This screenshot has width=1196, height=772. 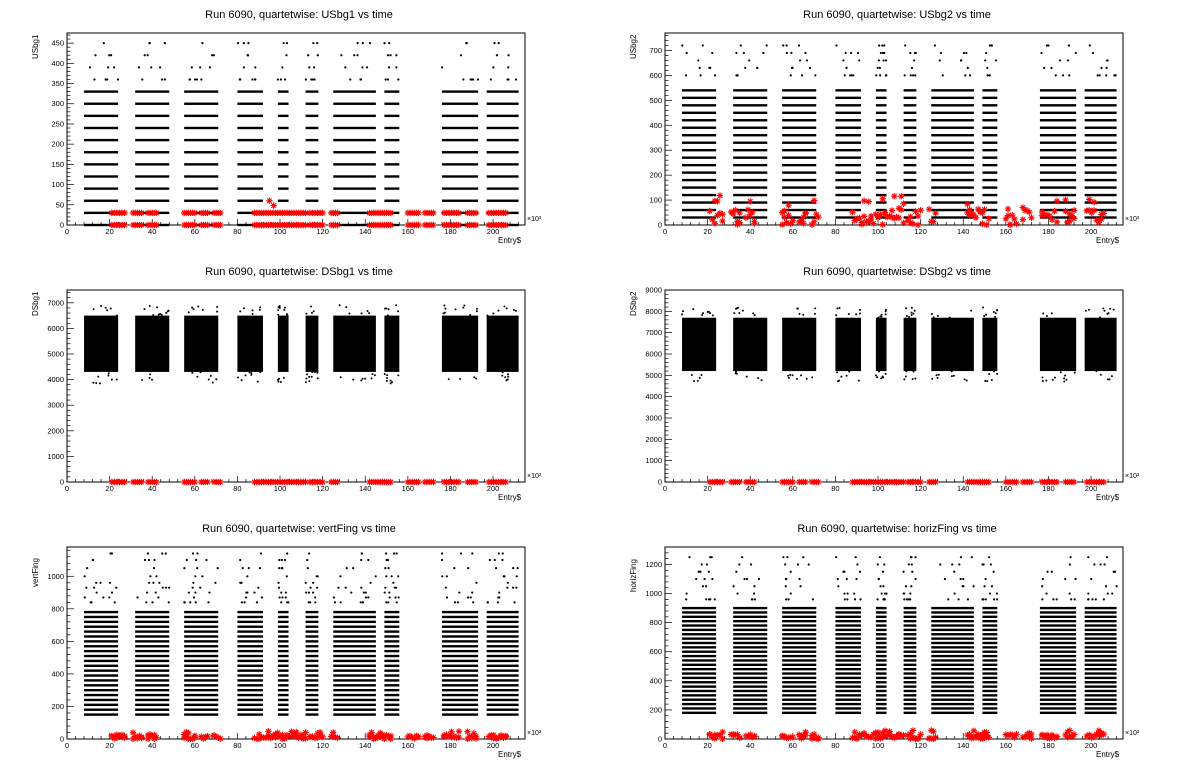 What do you see at coordinates (707, 488) in the screenshot?
I see `x-tick-label: 20` at bounding box center [707, 488].